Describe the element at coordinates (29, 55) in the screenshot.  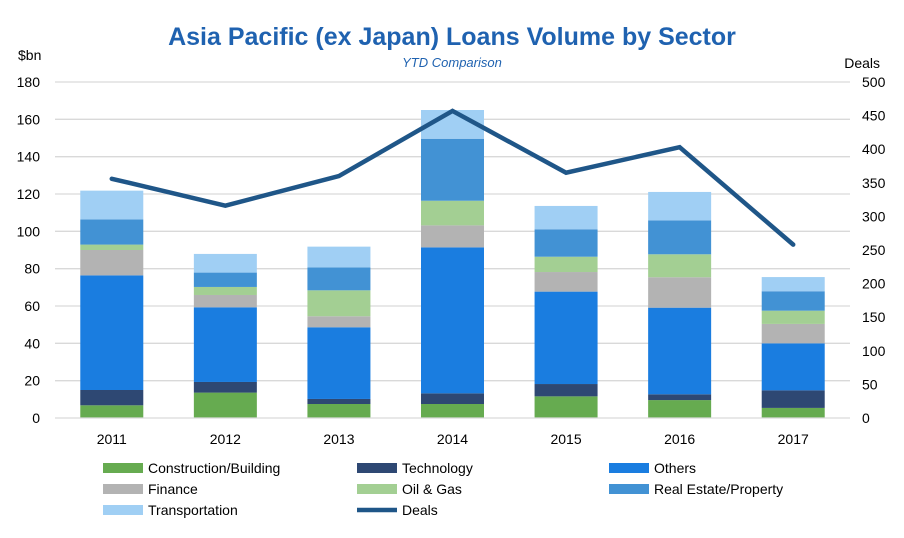
I see `y-axis-label: $bn` at that location.